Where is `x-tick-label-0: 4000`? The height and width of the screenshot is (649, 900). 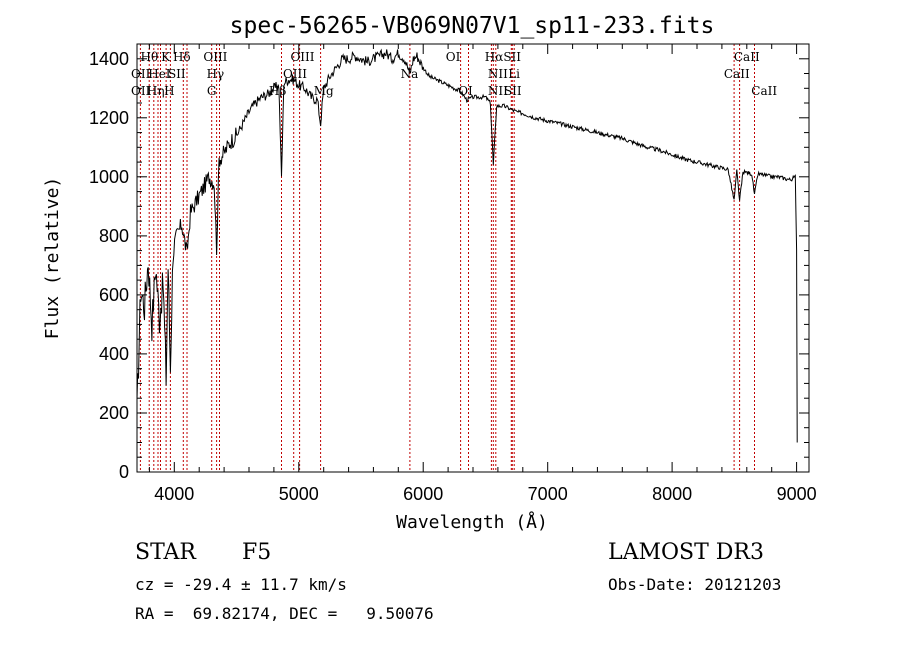 x-tick-label-0: 4000 is located at coordinates (174, 494).